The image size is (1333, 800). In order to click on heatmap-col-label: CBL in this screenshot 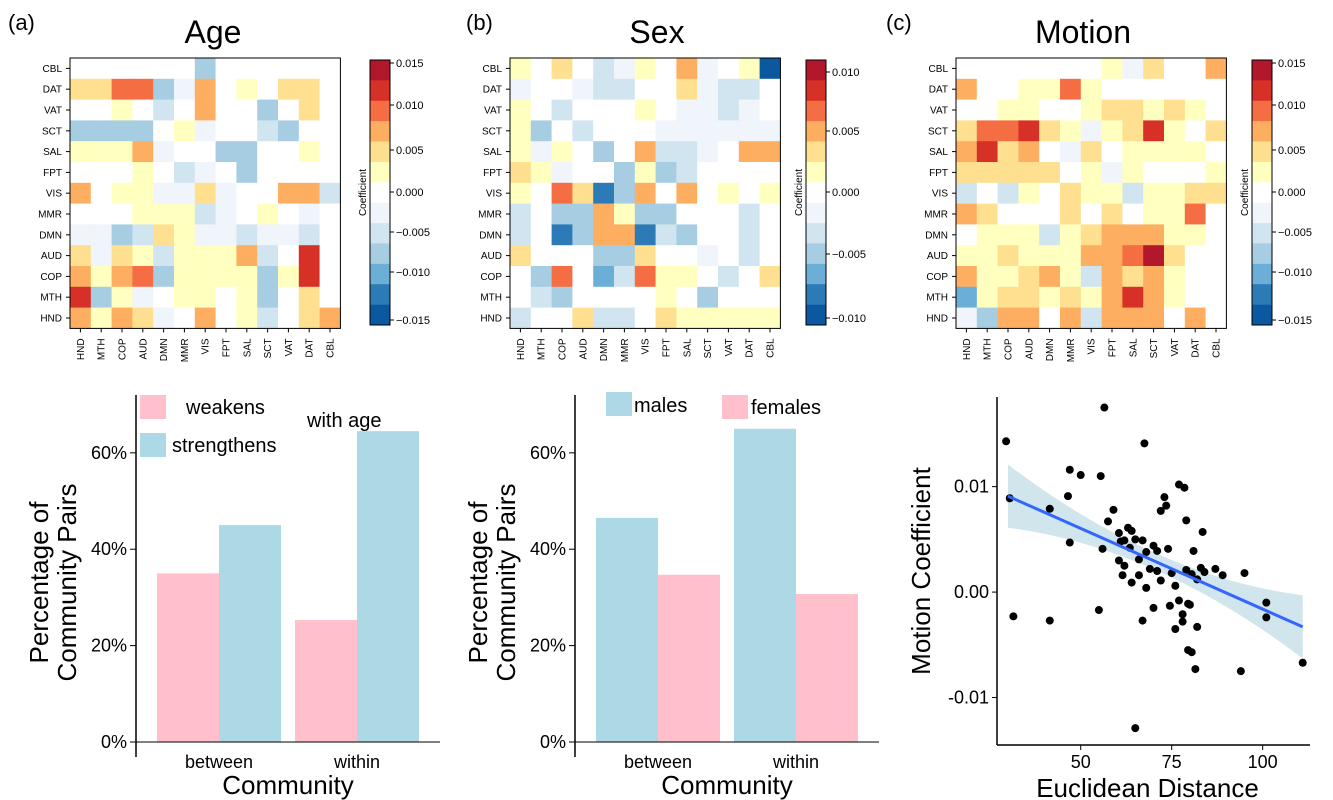, I will do `click(1217, 348)`.